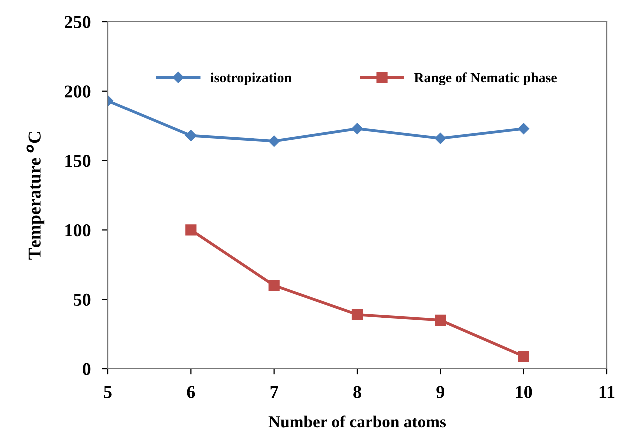  What do you see at coordinates (82, 300) in the screenshot?
I see `y-tick-label: 50` at bounding box center [82, 300].